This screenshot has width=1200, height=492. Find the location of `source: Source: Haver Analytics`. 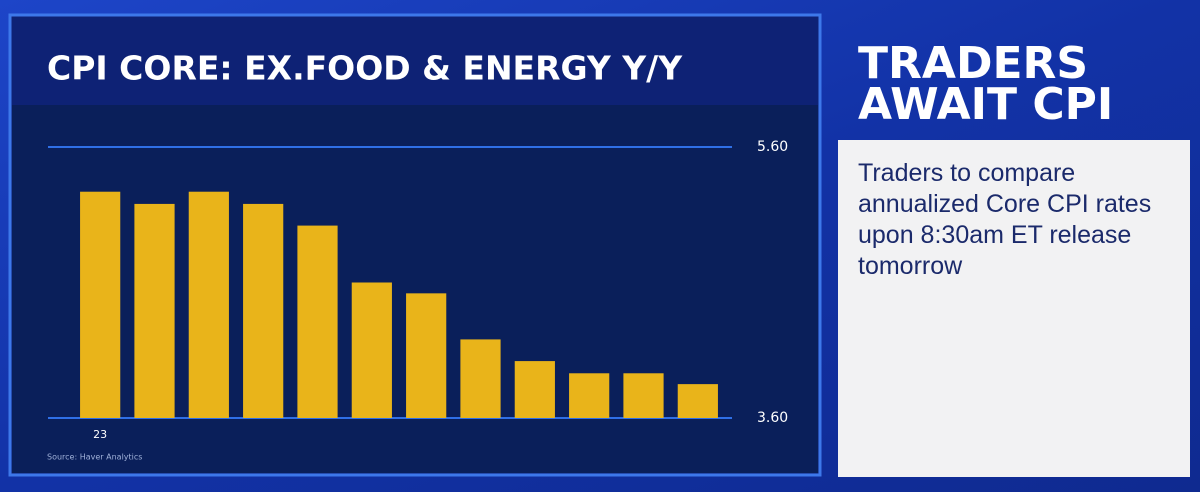

source: Source: Haver Analytics is located at coordinates (94, 457).